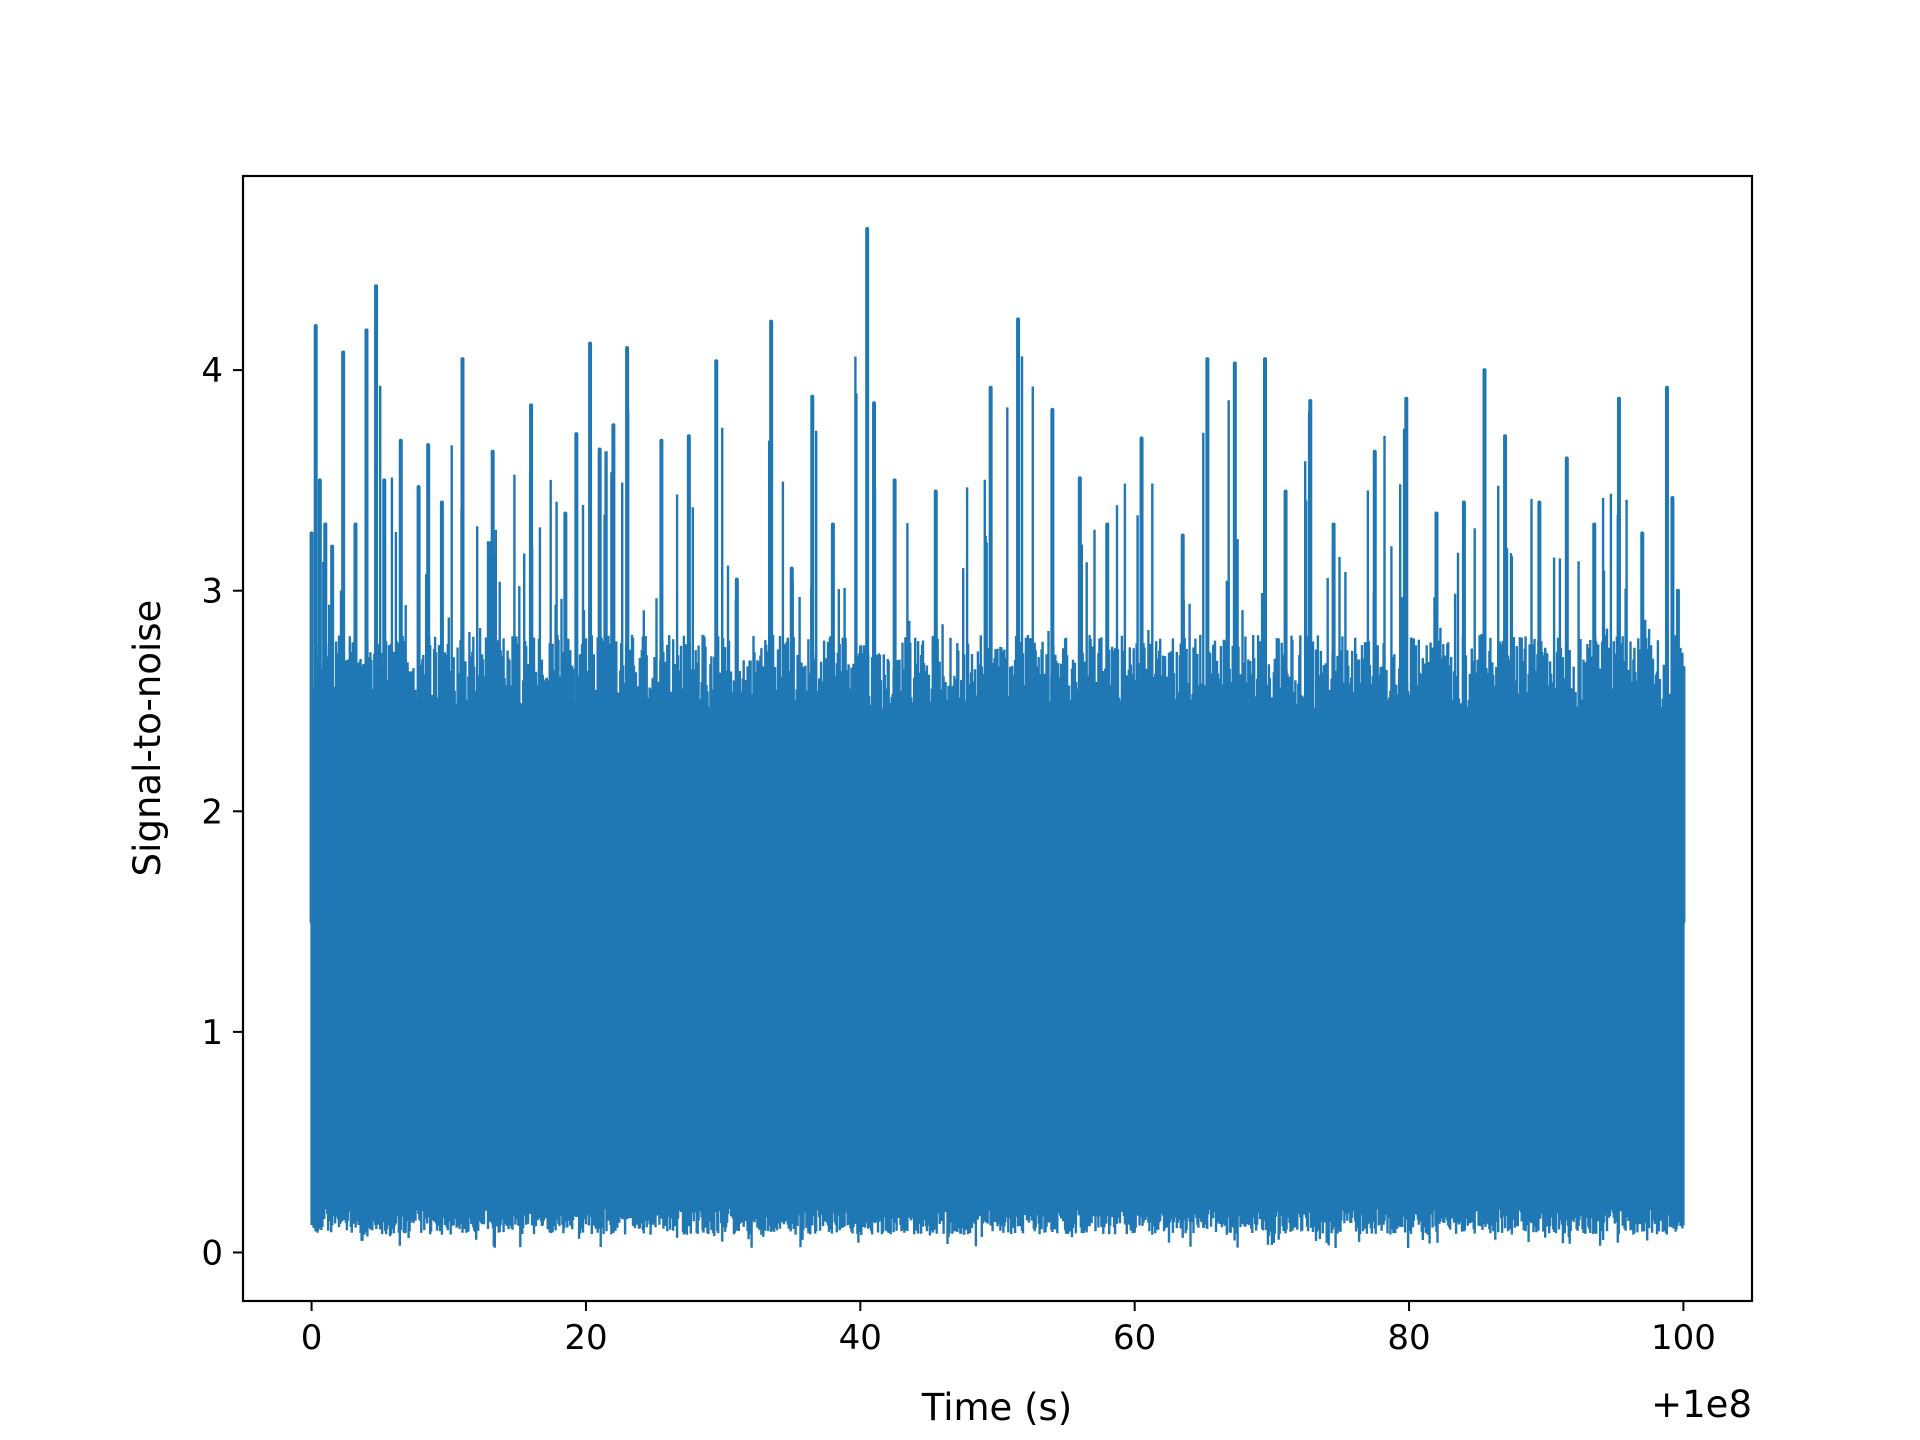 This screenshot has width=1920, height=1440. What do you see at coordinates (1408, 1338) in the screenshot?
I see `x-tick-label: 80` at bounding box center [1408, 1338].